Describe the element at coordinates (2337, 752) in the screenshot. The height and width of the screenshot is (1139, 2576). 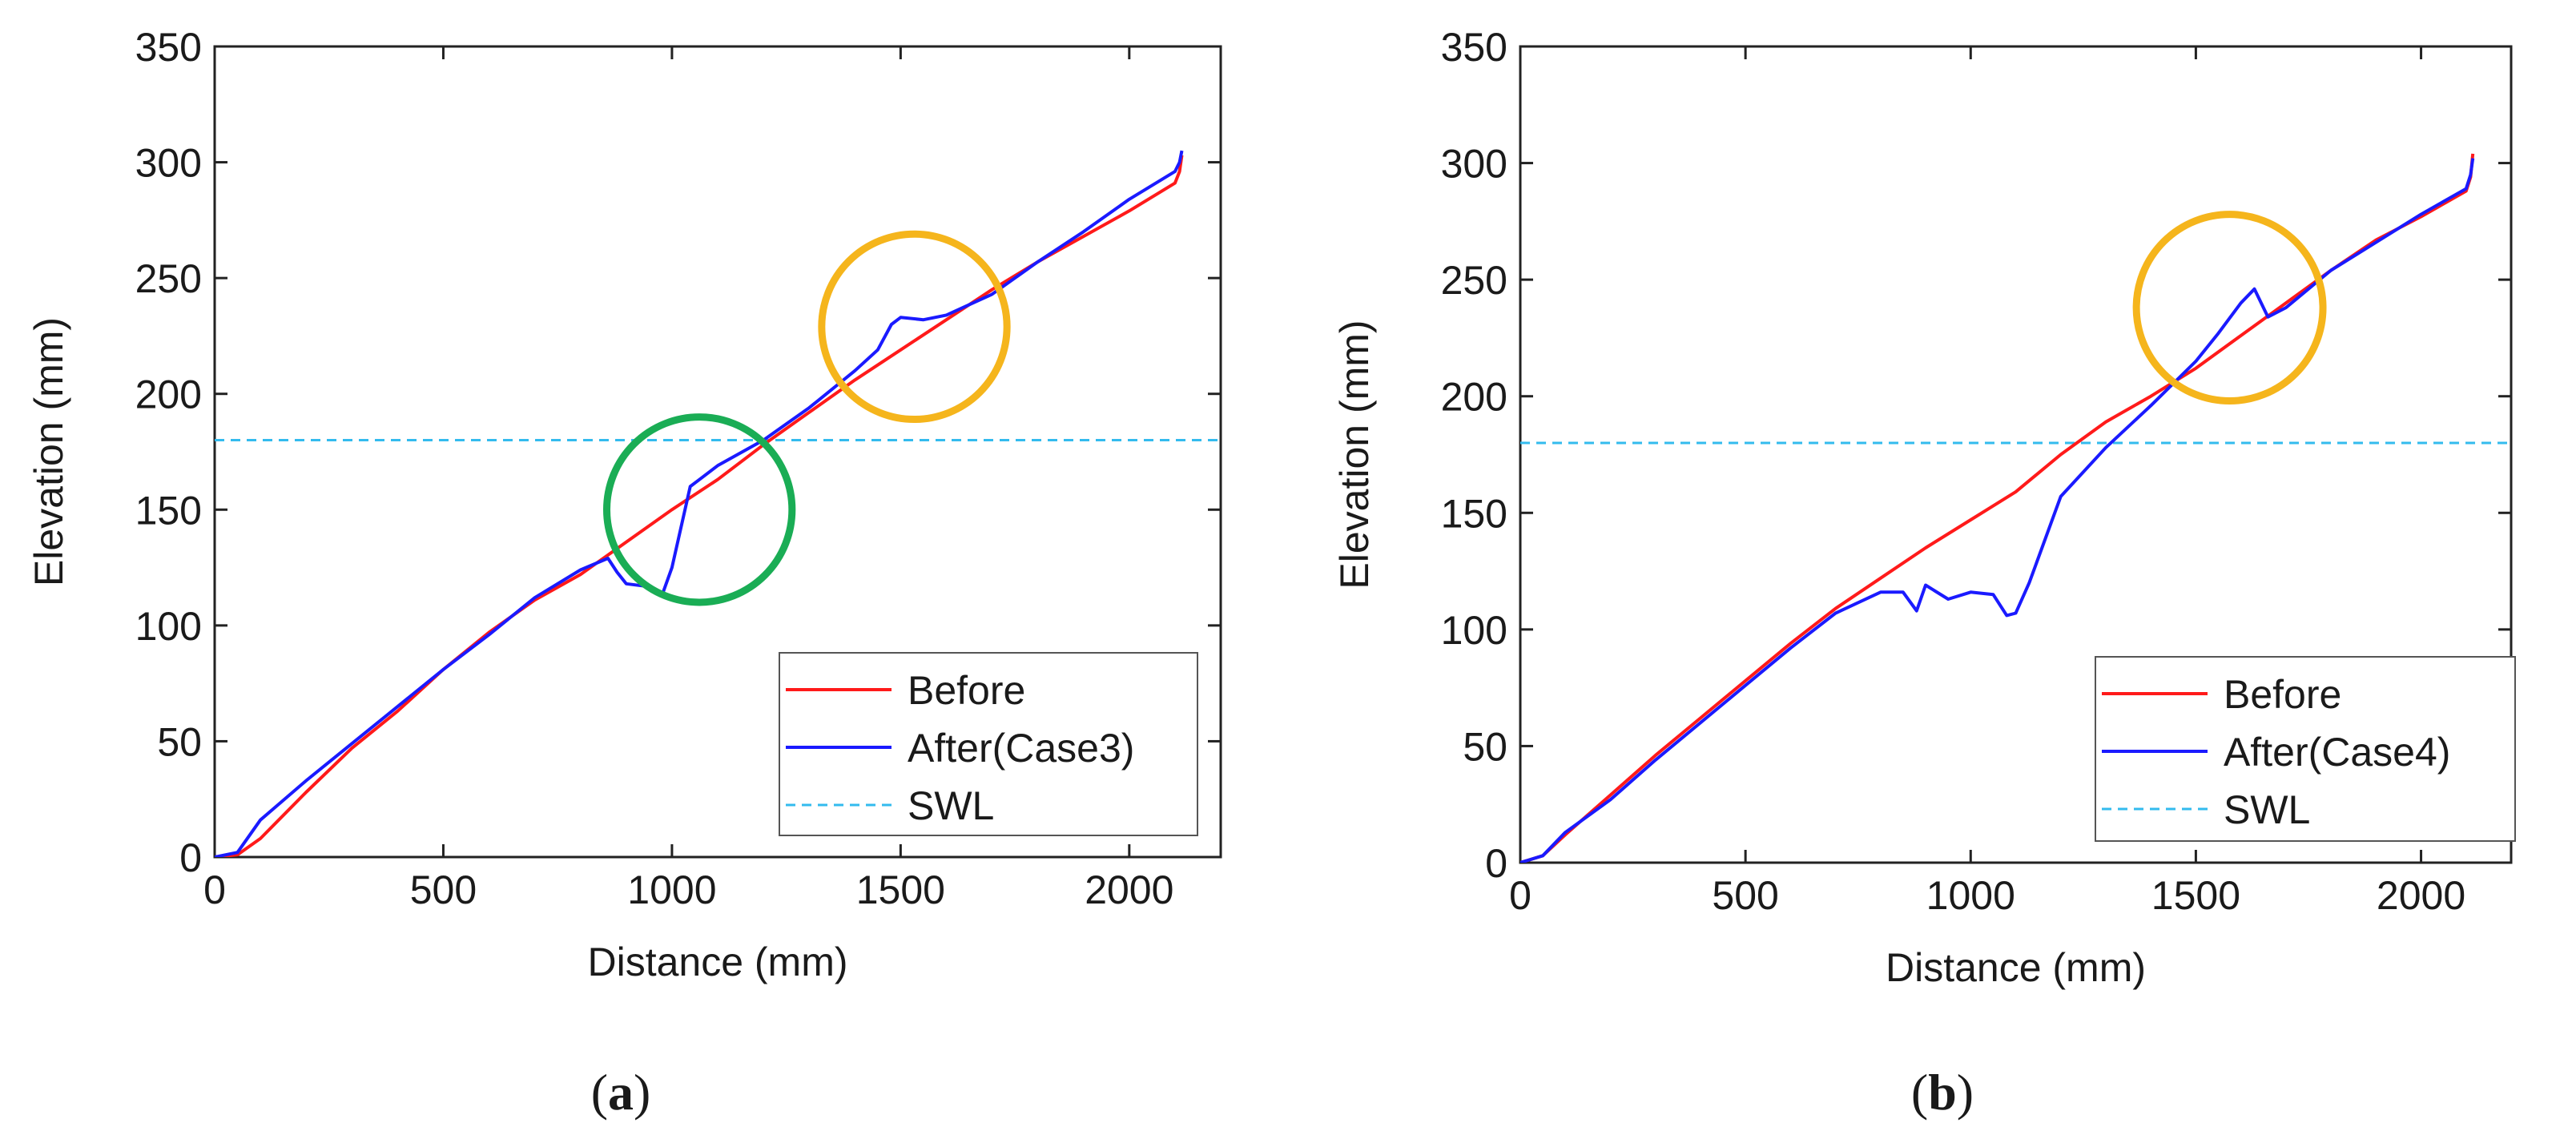
I see `legend-label: After(Case4)` at that location.